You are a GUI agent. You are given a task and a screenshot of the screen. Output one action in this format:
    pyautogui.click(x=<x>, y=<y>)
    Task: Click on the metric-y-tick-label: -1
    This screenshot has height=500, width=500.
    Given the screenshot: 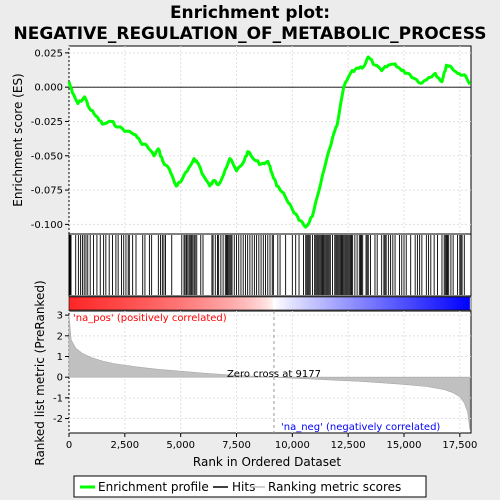 What is the action you would take?
    pyautogui.click(x=58, y=398)
    